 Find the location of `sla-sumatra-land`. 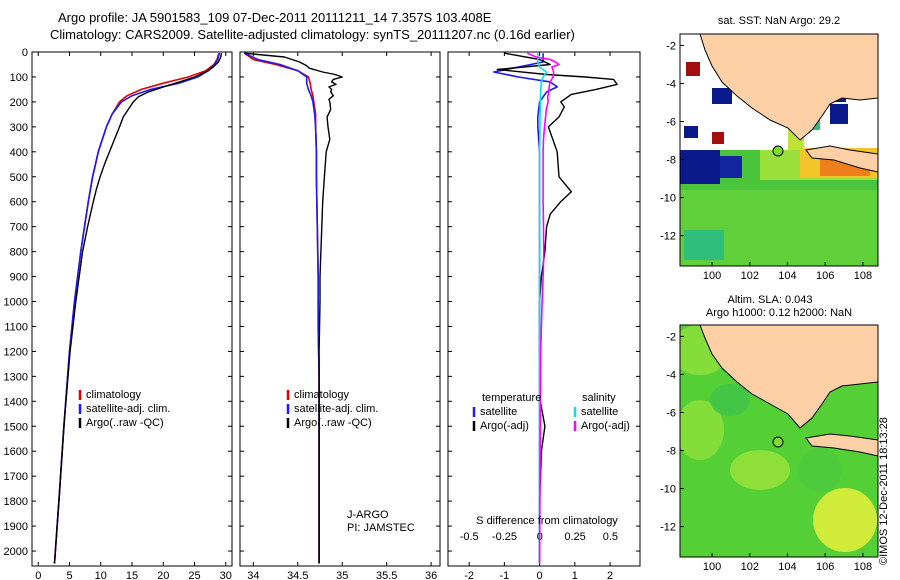

sla-sumatra-land is located at coordinates (784, 377).